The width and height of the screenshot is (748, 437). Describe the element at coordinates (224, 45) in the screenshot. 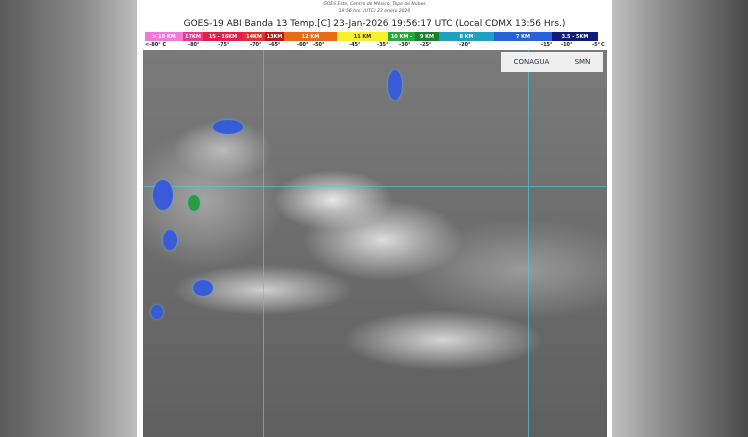

I see `tick-label: -75°` at that location.